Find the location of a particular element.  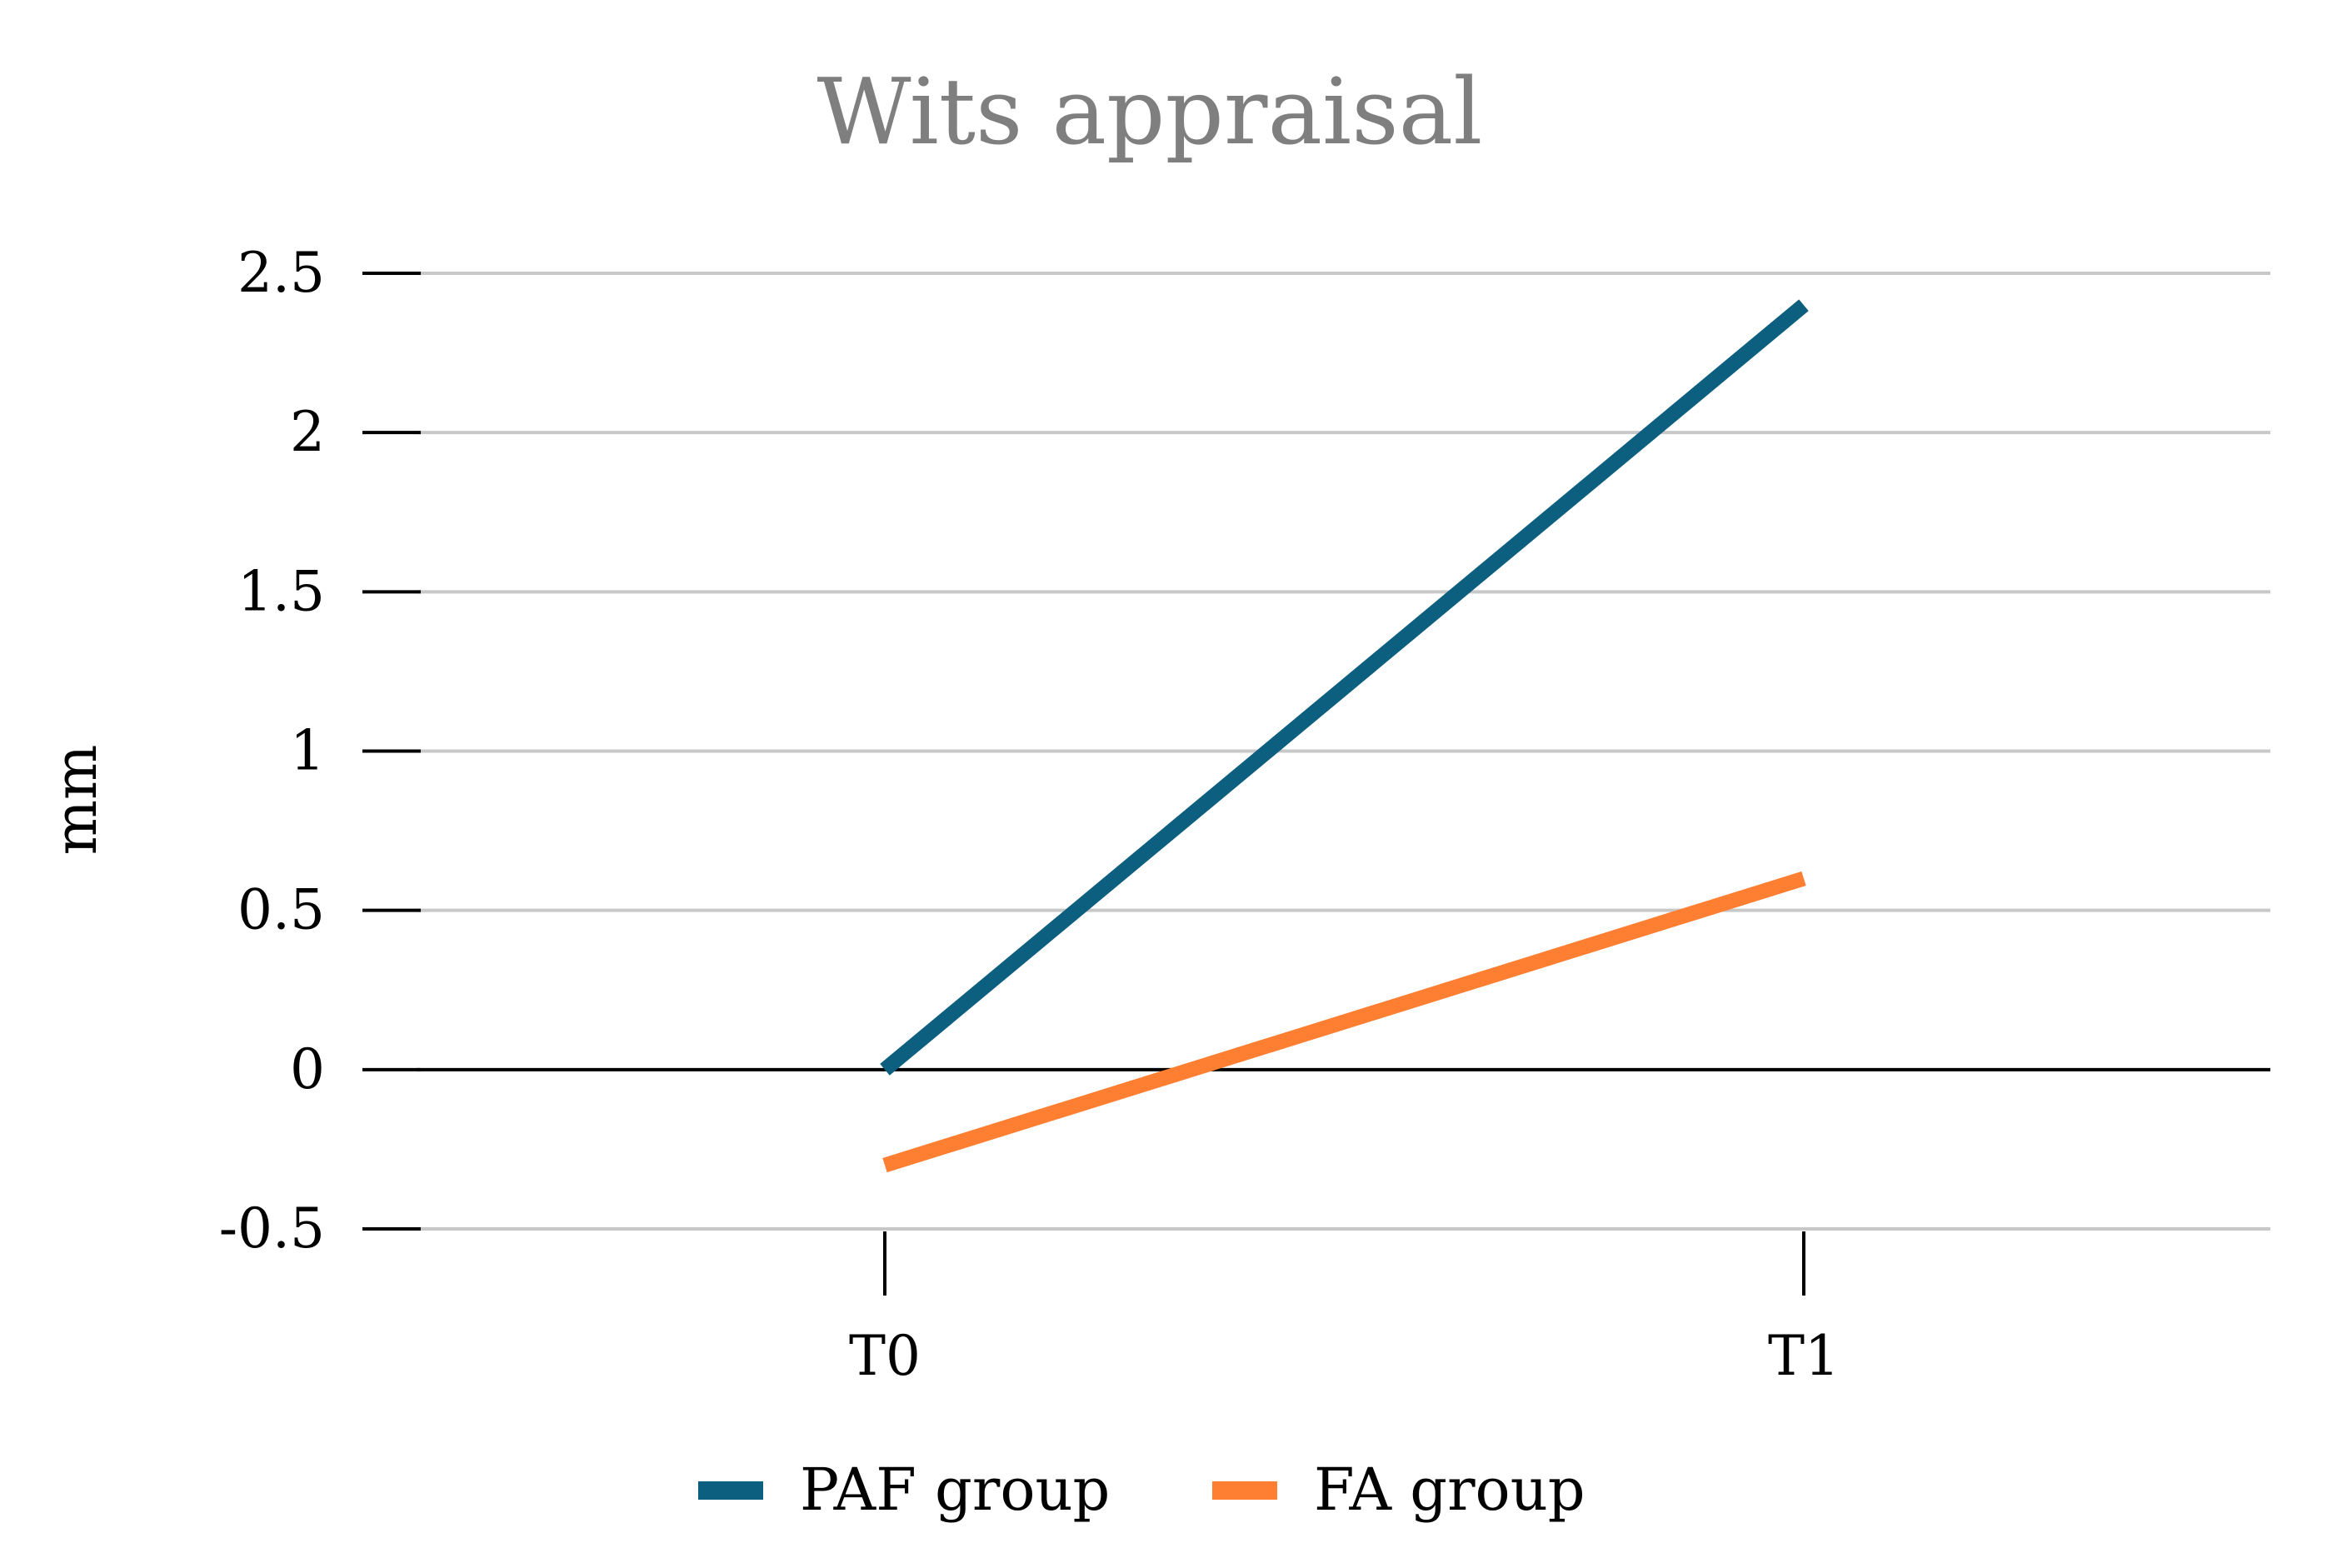

legend-item: FA group is located at coordinates (1399, 1490).